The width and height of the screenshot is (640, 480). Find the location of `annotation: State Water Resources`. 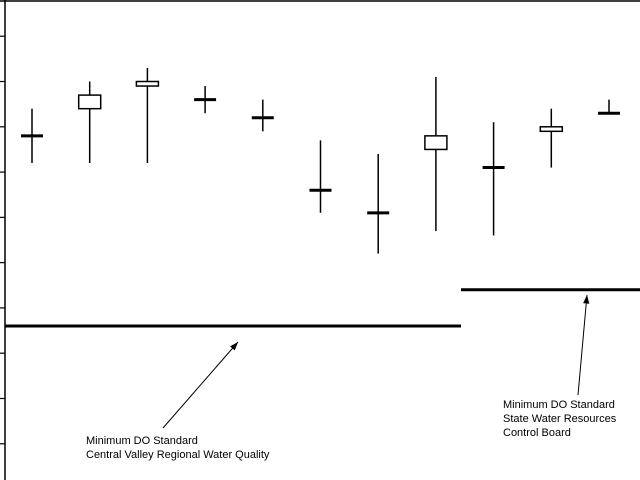

annotation: State Water Resources is located at coordinates (560, 419).